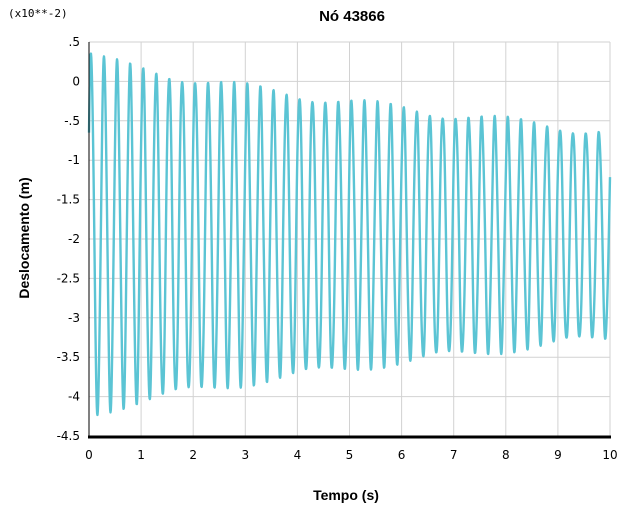 The image size is (640, 506). What do you see at coordinates (74, 160) in the screenshot?
I see `y-tick-label: -1` at bounding box center [74, 160].